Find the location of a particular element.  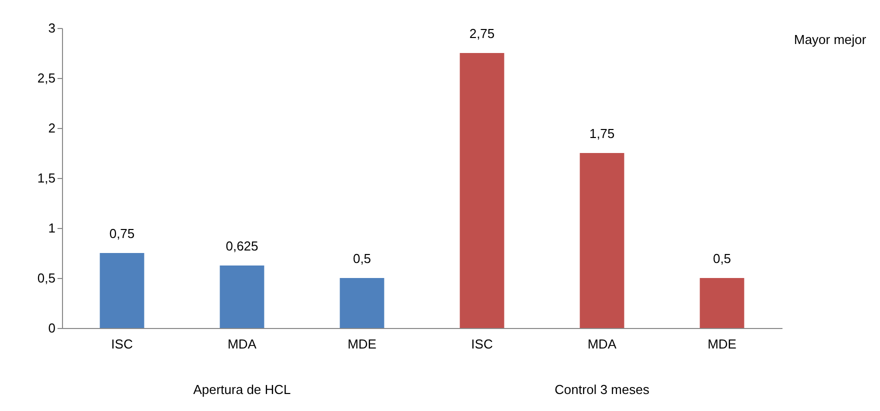

y-tick-label: 0 is located at coordinates (52, 328).